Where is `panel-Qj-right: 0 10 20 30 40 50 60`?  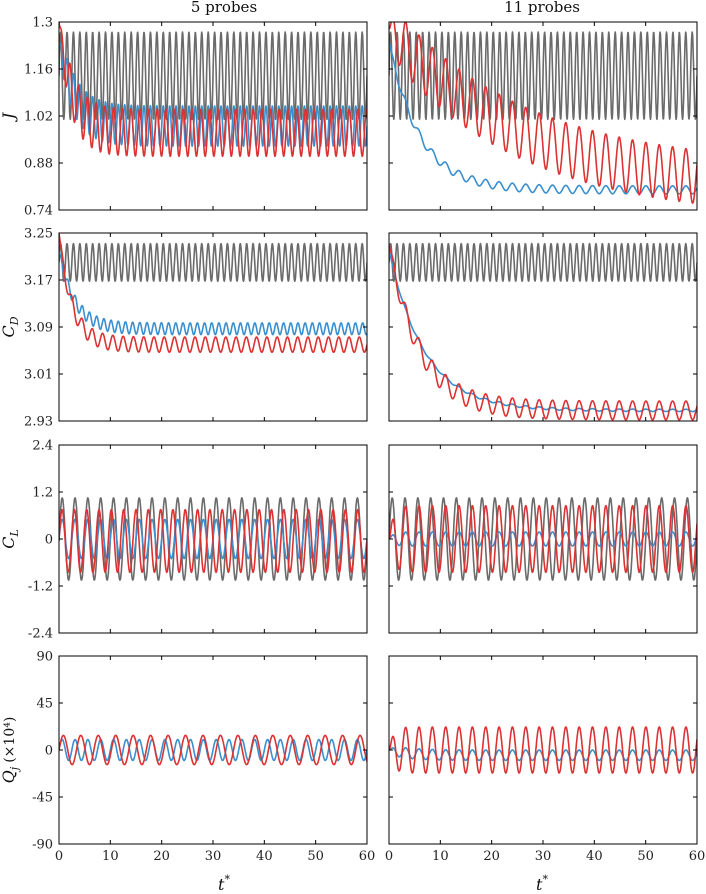
panel-Qj-right: 0 10 20 30 40 50 60 is located at coordinates (545, 759).